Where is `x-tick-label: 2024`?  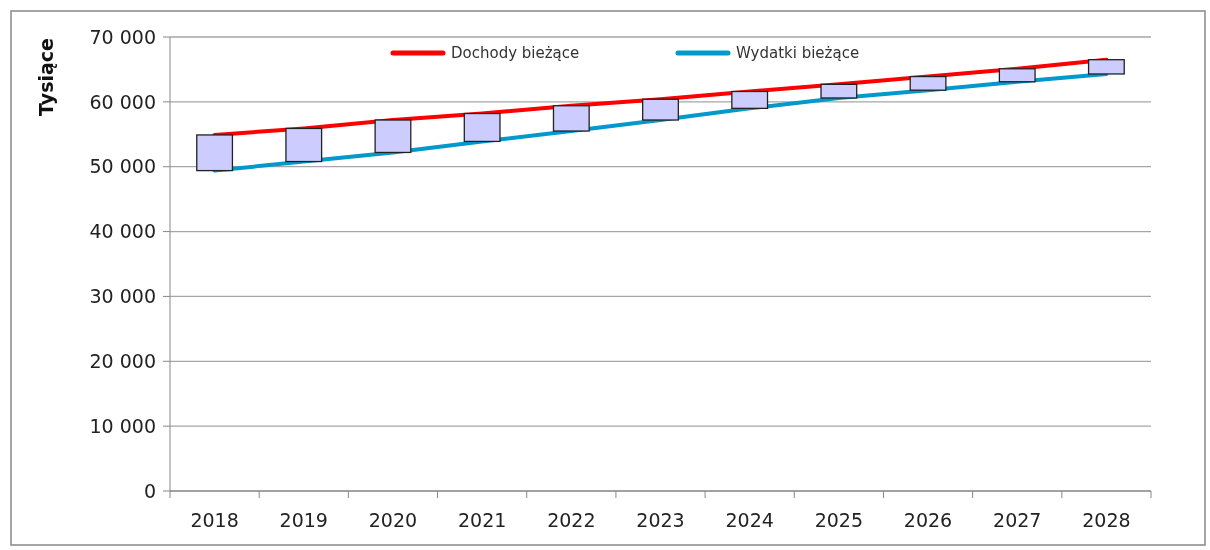 x-tick-label: 2024 is located at coordinates (749, 520).